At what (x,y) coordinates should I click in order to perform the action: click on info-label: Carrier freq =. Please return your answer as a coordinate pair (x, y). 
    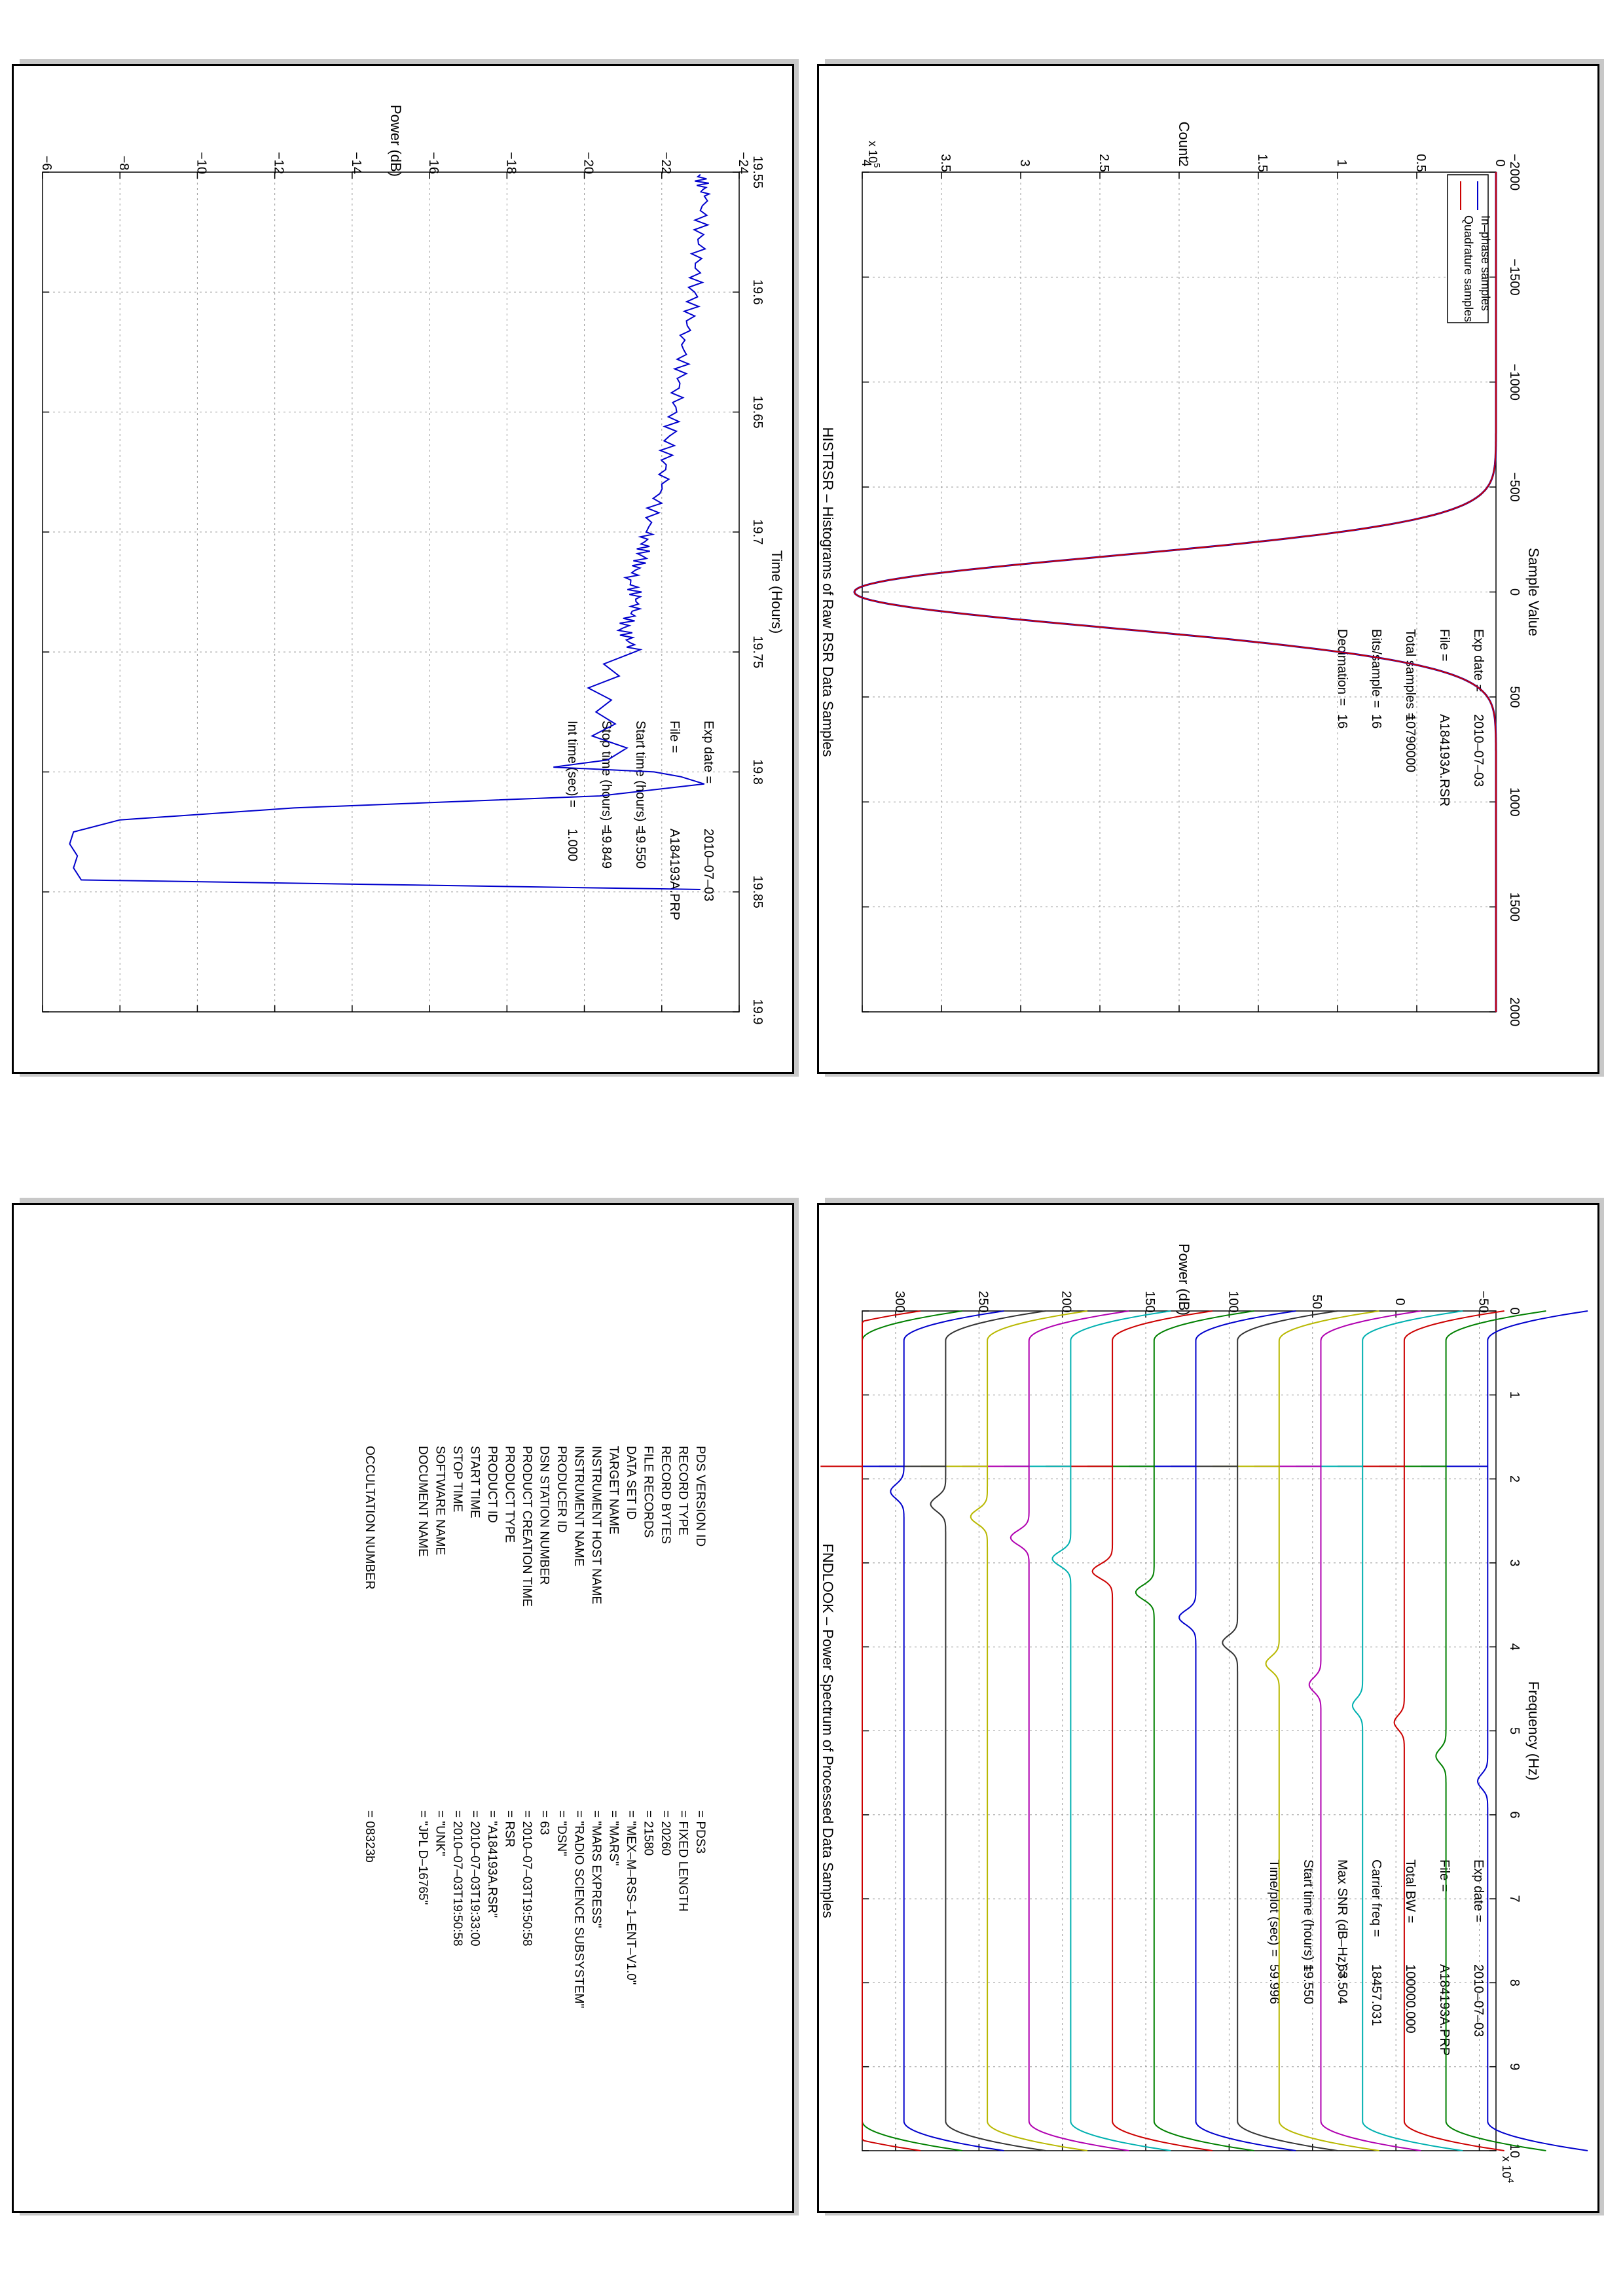
    Looking at the image, I should click on (1376, 1898).